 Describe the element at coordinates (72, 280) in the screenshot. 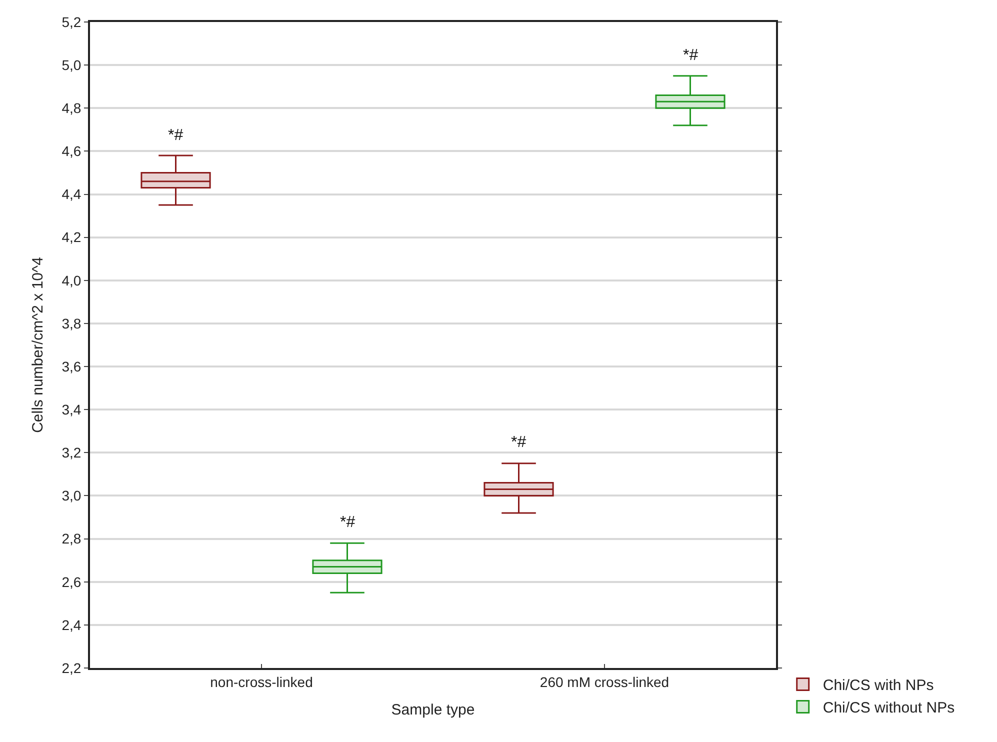

I see `y-tick-label: 4,0` at that location.